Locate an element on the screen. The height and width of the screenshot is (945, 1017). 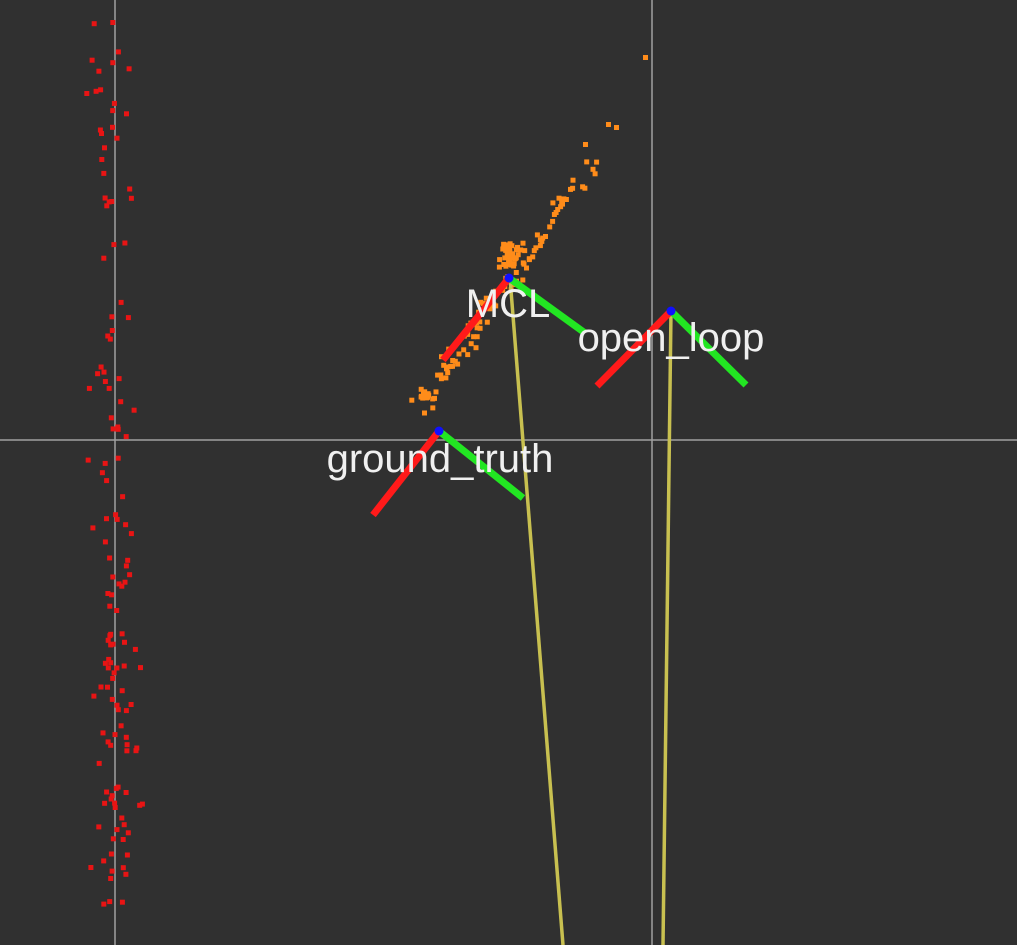
ground-truth-frame-axes is located at coordinates (448, 472).